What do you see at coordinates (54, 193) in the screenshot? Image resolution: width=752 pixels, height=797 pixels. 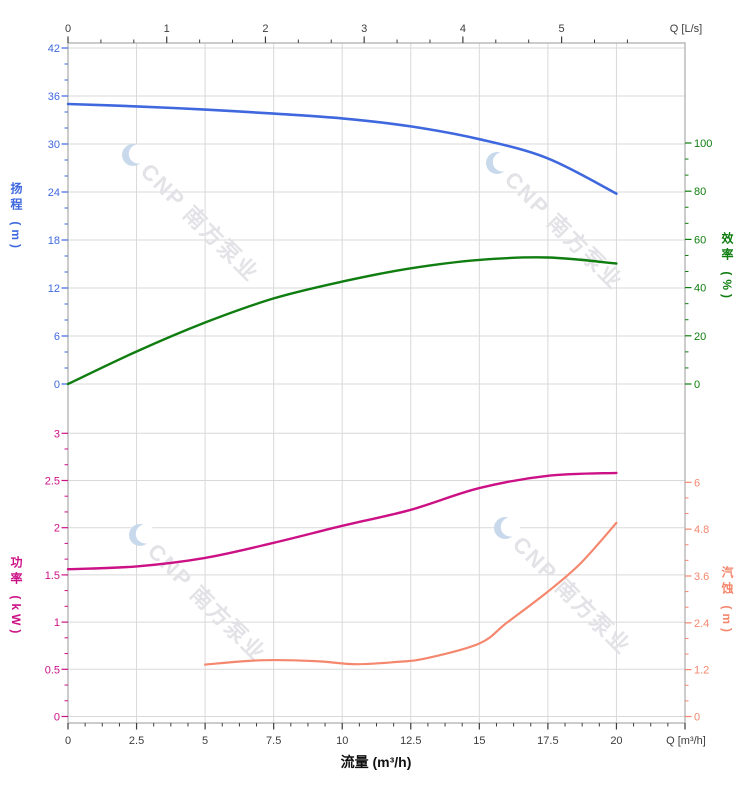 I see `svg-text: 24` at bounding box center [54, 193].